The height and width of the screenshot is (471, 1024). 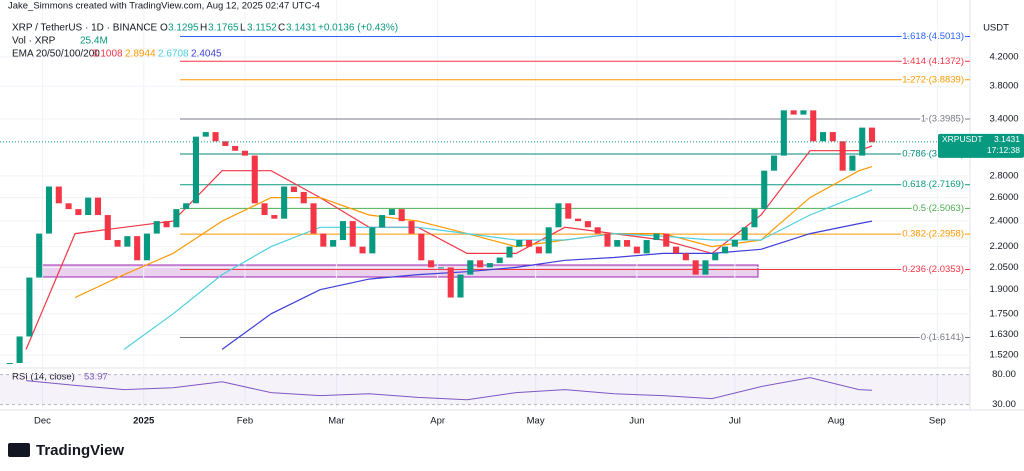 I want to click on ema-value: 2.8944, so click(x=140, y=54).